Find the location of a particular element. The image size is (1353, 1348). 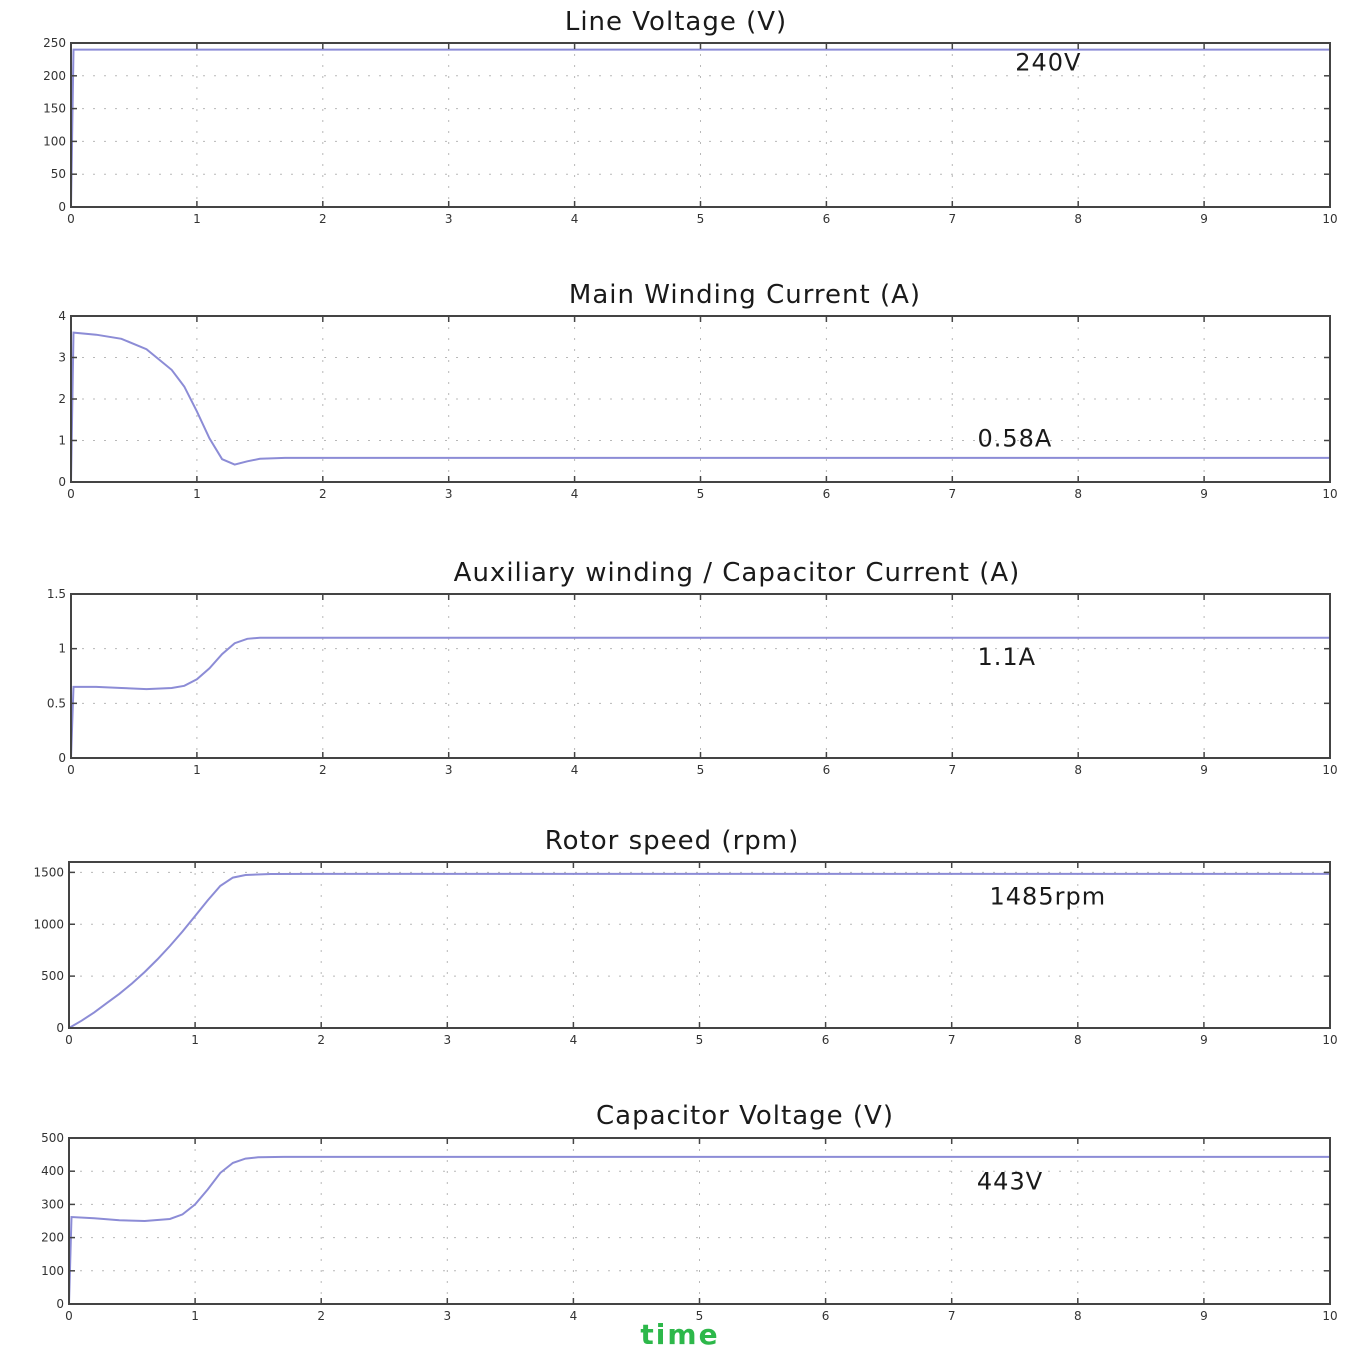

chart-title: Main Winding Current (A) is located at coordinates (745, 295).